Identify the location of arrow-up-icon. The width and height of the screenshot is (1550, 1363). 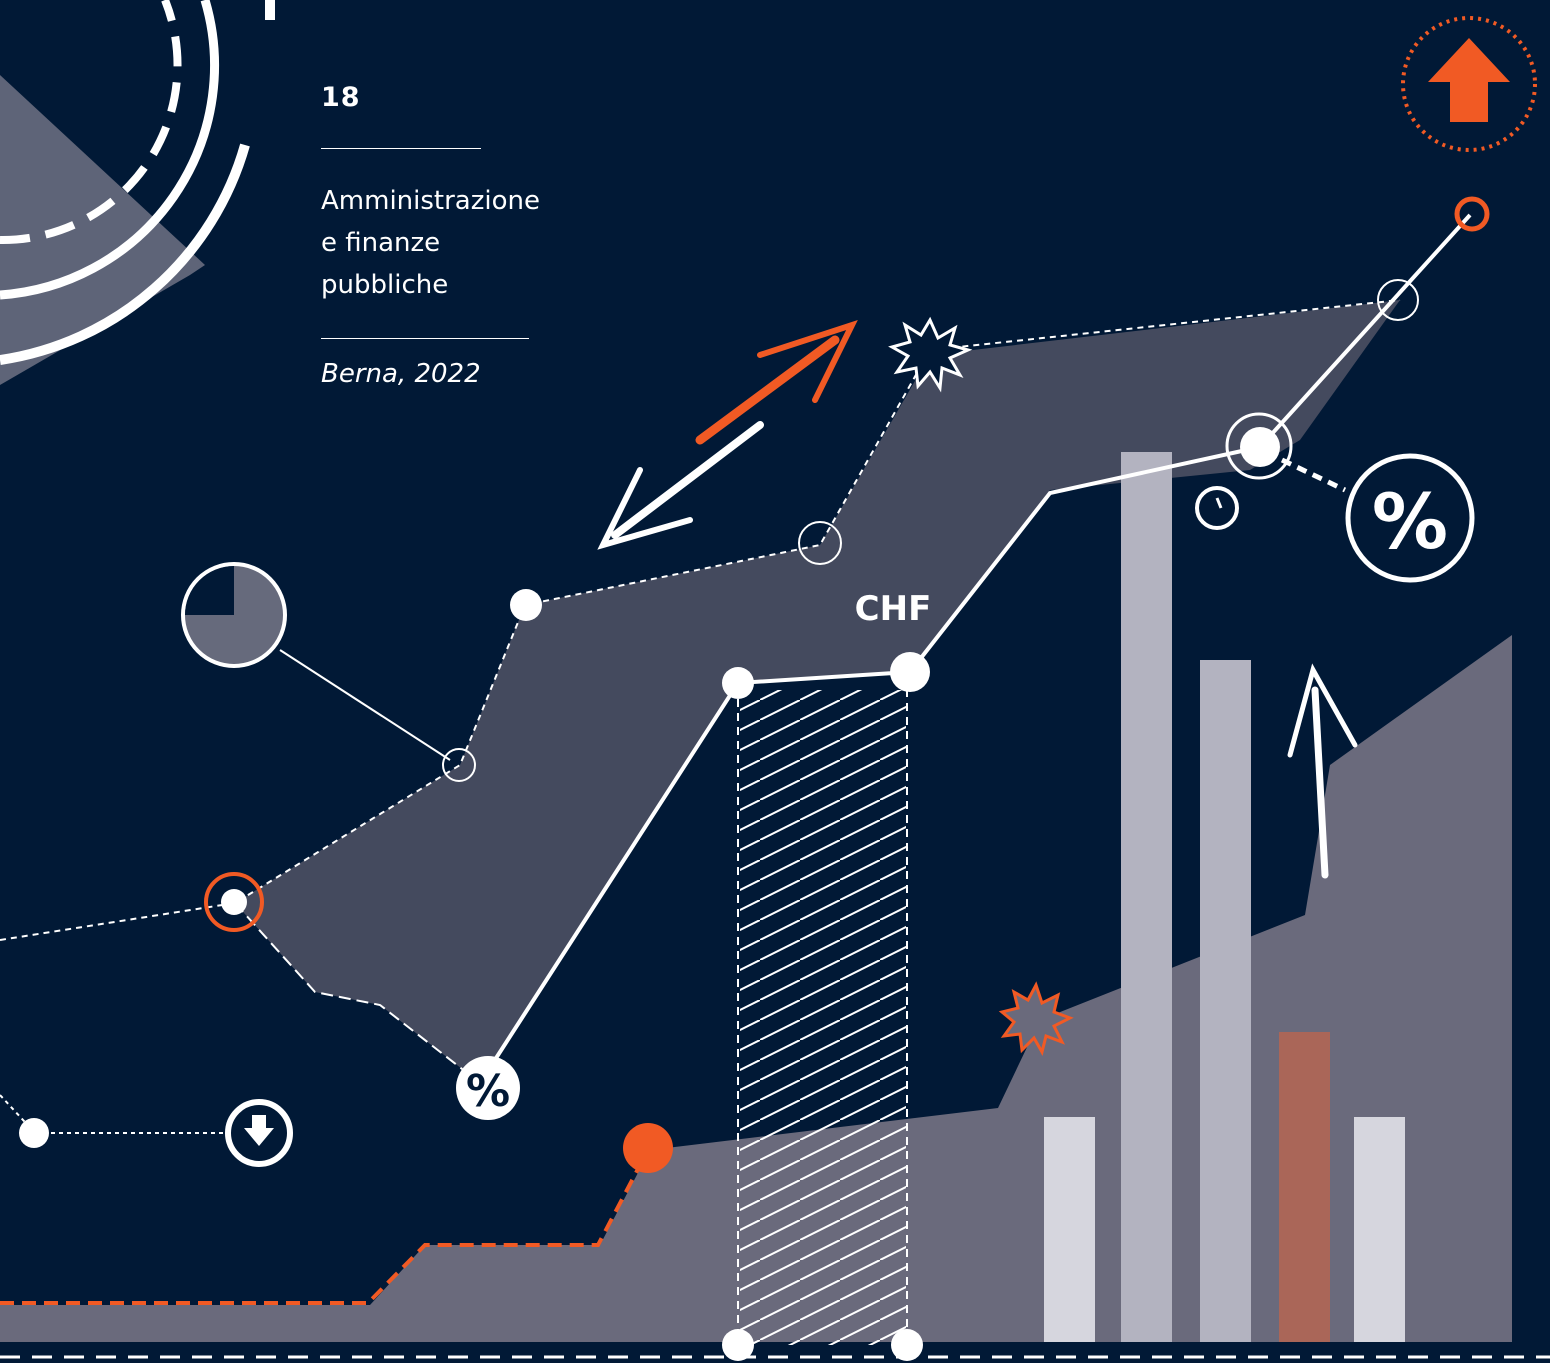
(1469, 84).